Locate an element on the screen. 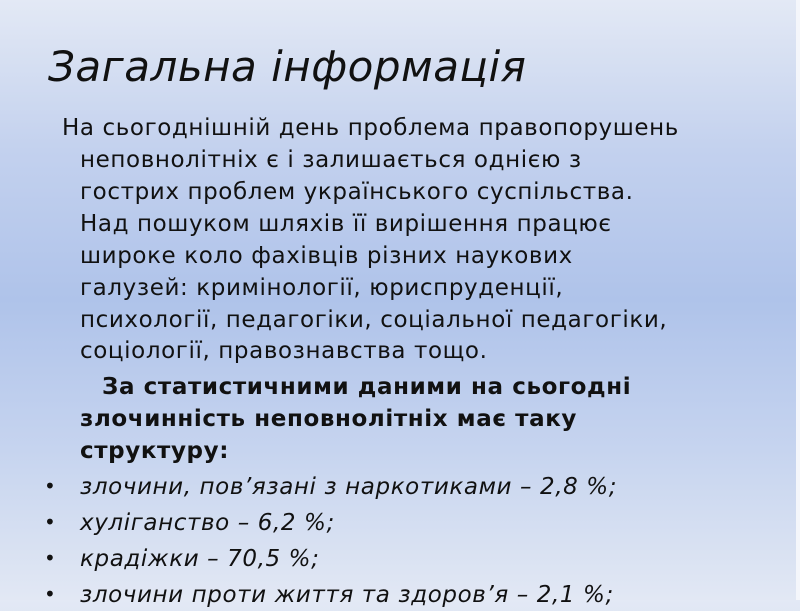 The height and width of the screenshot is (611, 800). bullet-item: крадіжки – 70,5 %; is located at coordinates (200, 559).